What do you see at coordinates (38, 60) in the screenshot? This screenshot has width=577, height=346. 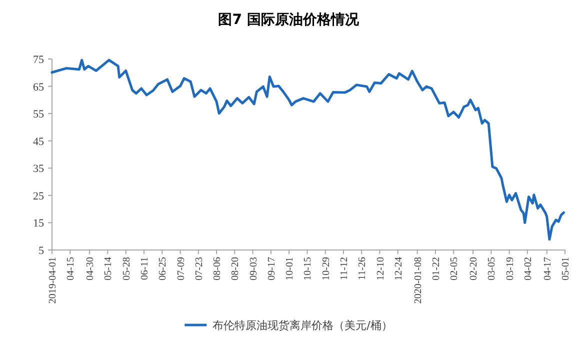 I see `y-tick-label: 75` at bounding box center [38, 60].